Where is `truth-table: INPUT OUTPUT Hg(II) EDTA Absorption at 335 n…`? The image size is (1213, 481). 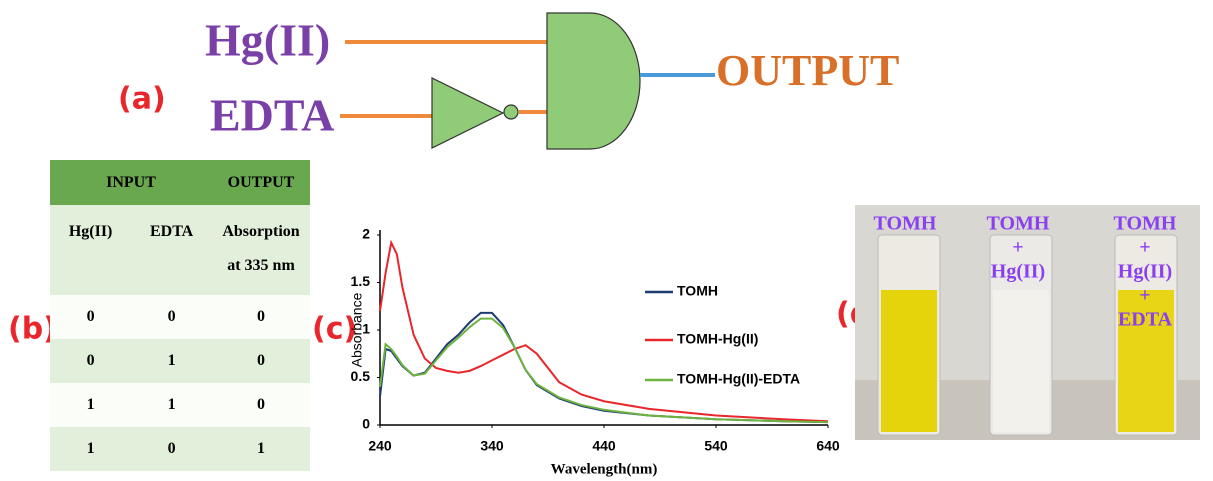 truth-table: INPUT OUTPUT Hg(II) EDTA Absorption at 335 n… is located at coordinates (180, 315).